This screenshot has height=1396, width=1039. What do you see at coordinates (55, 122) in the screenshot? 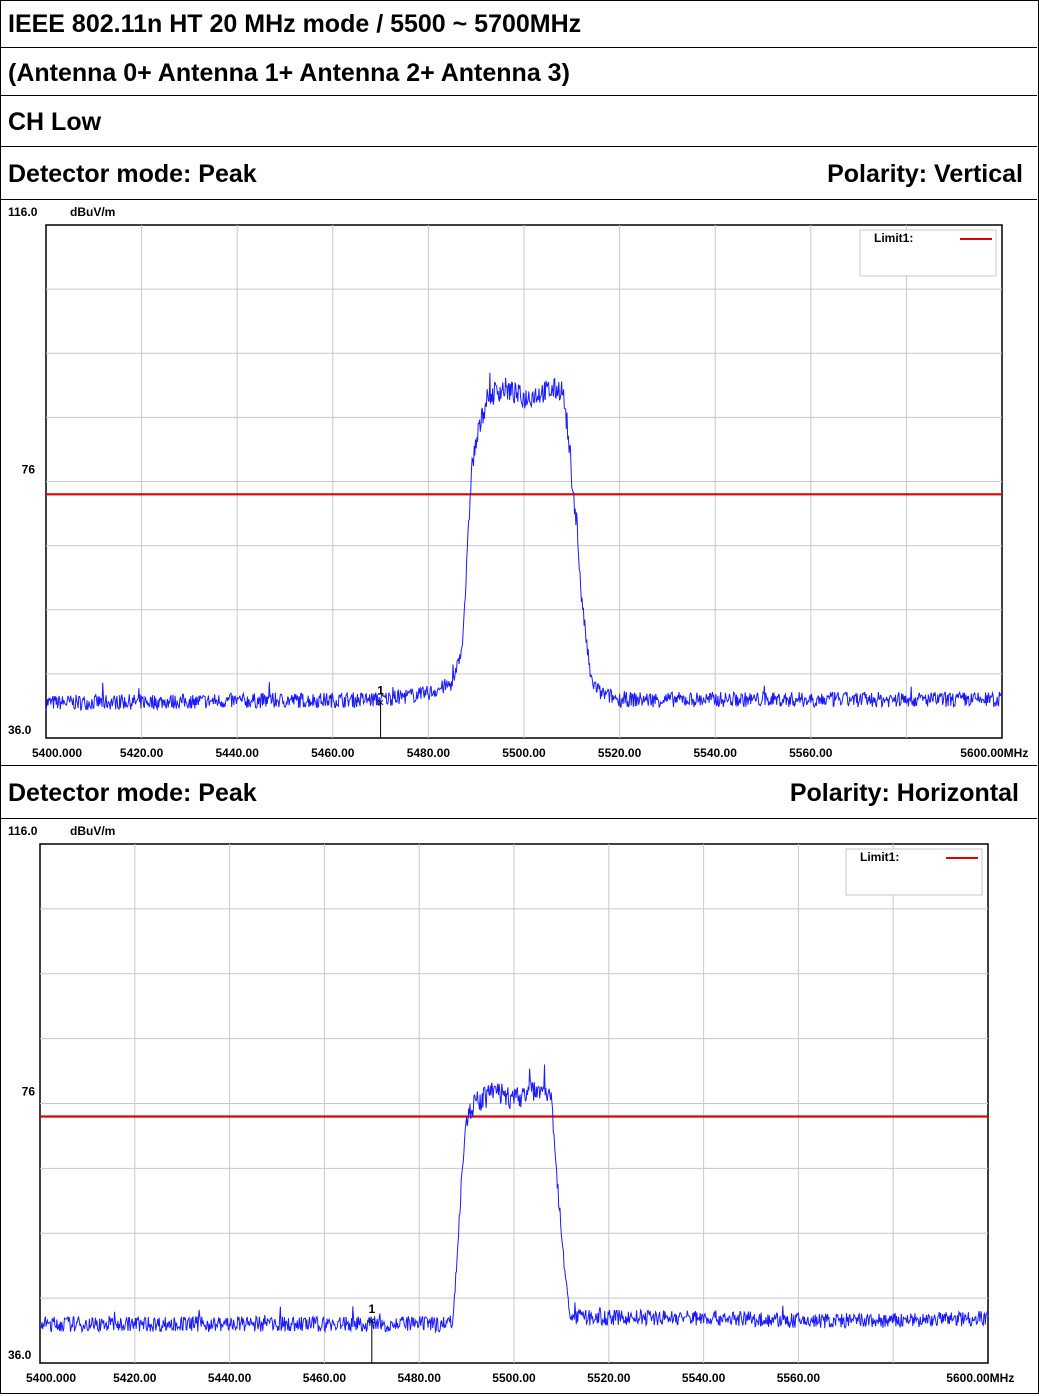
I see `channel-label: CH Low` at bounding box center [55, 122].